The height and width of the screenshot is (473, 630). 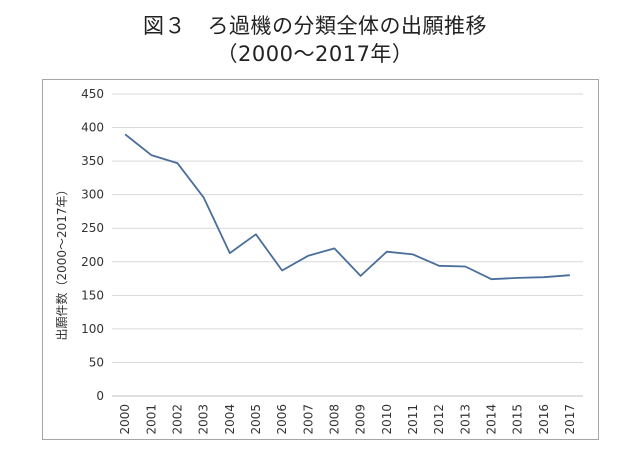 What do you see at coordinates (282, 419) in the screenshot?
I see `x-tick-label: 2006` at bounding box center [282, 419].